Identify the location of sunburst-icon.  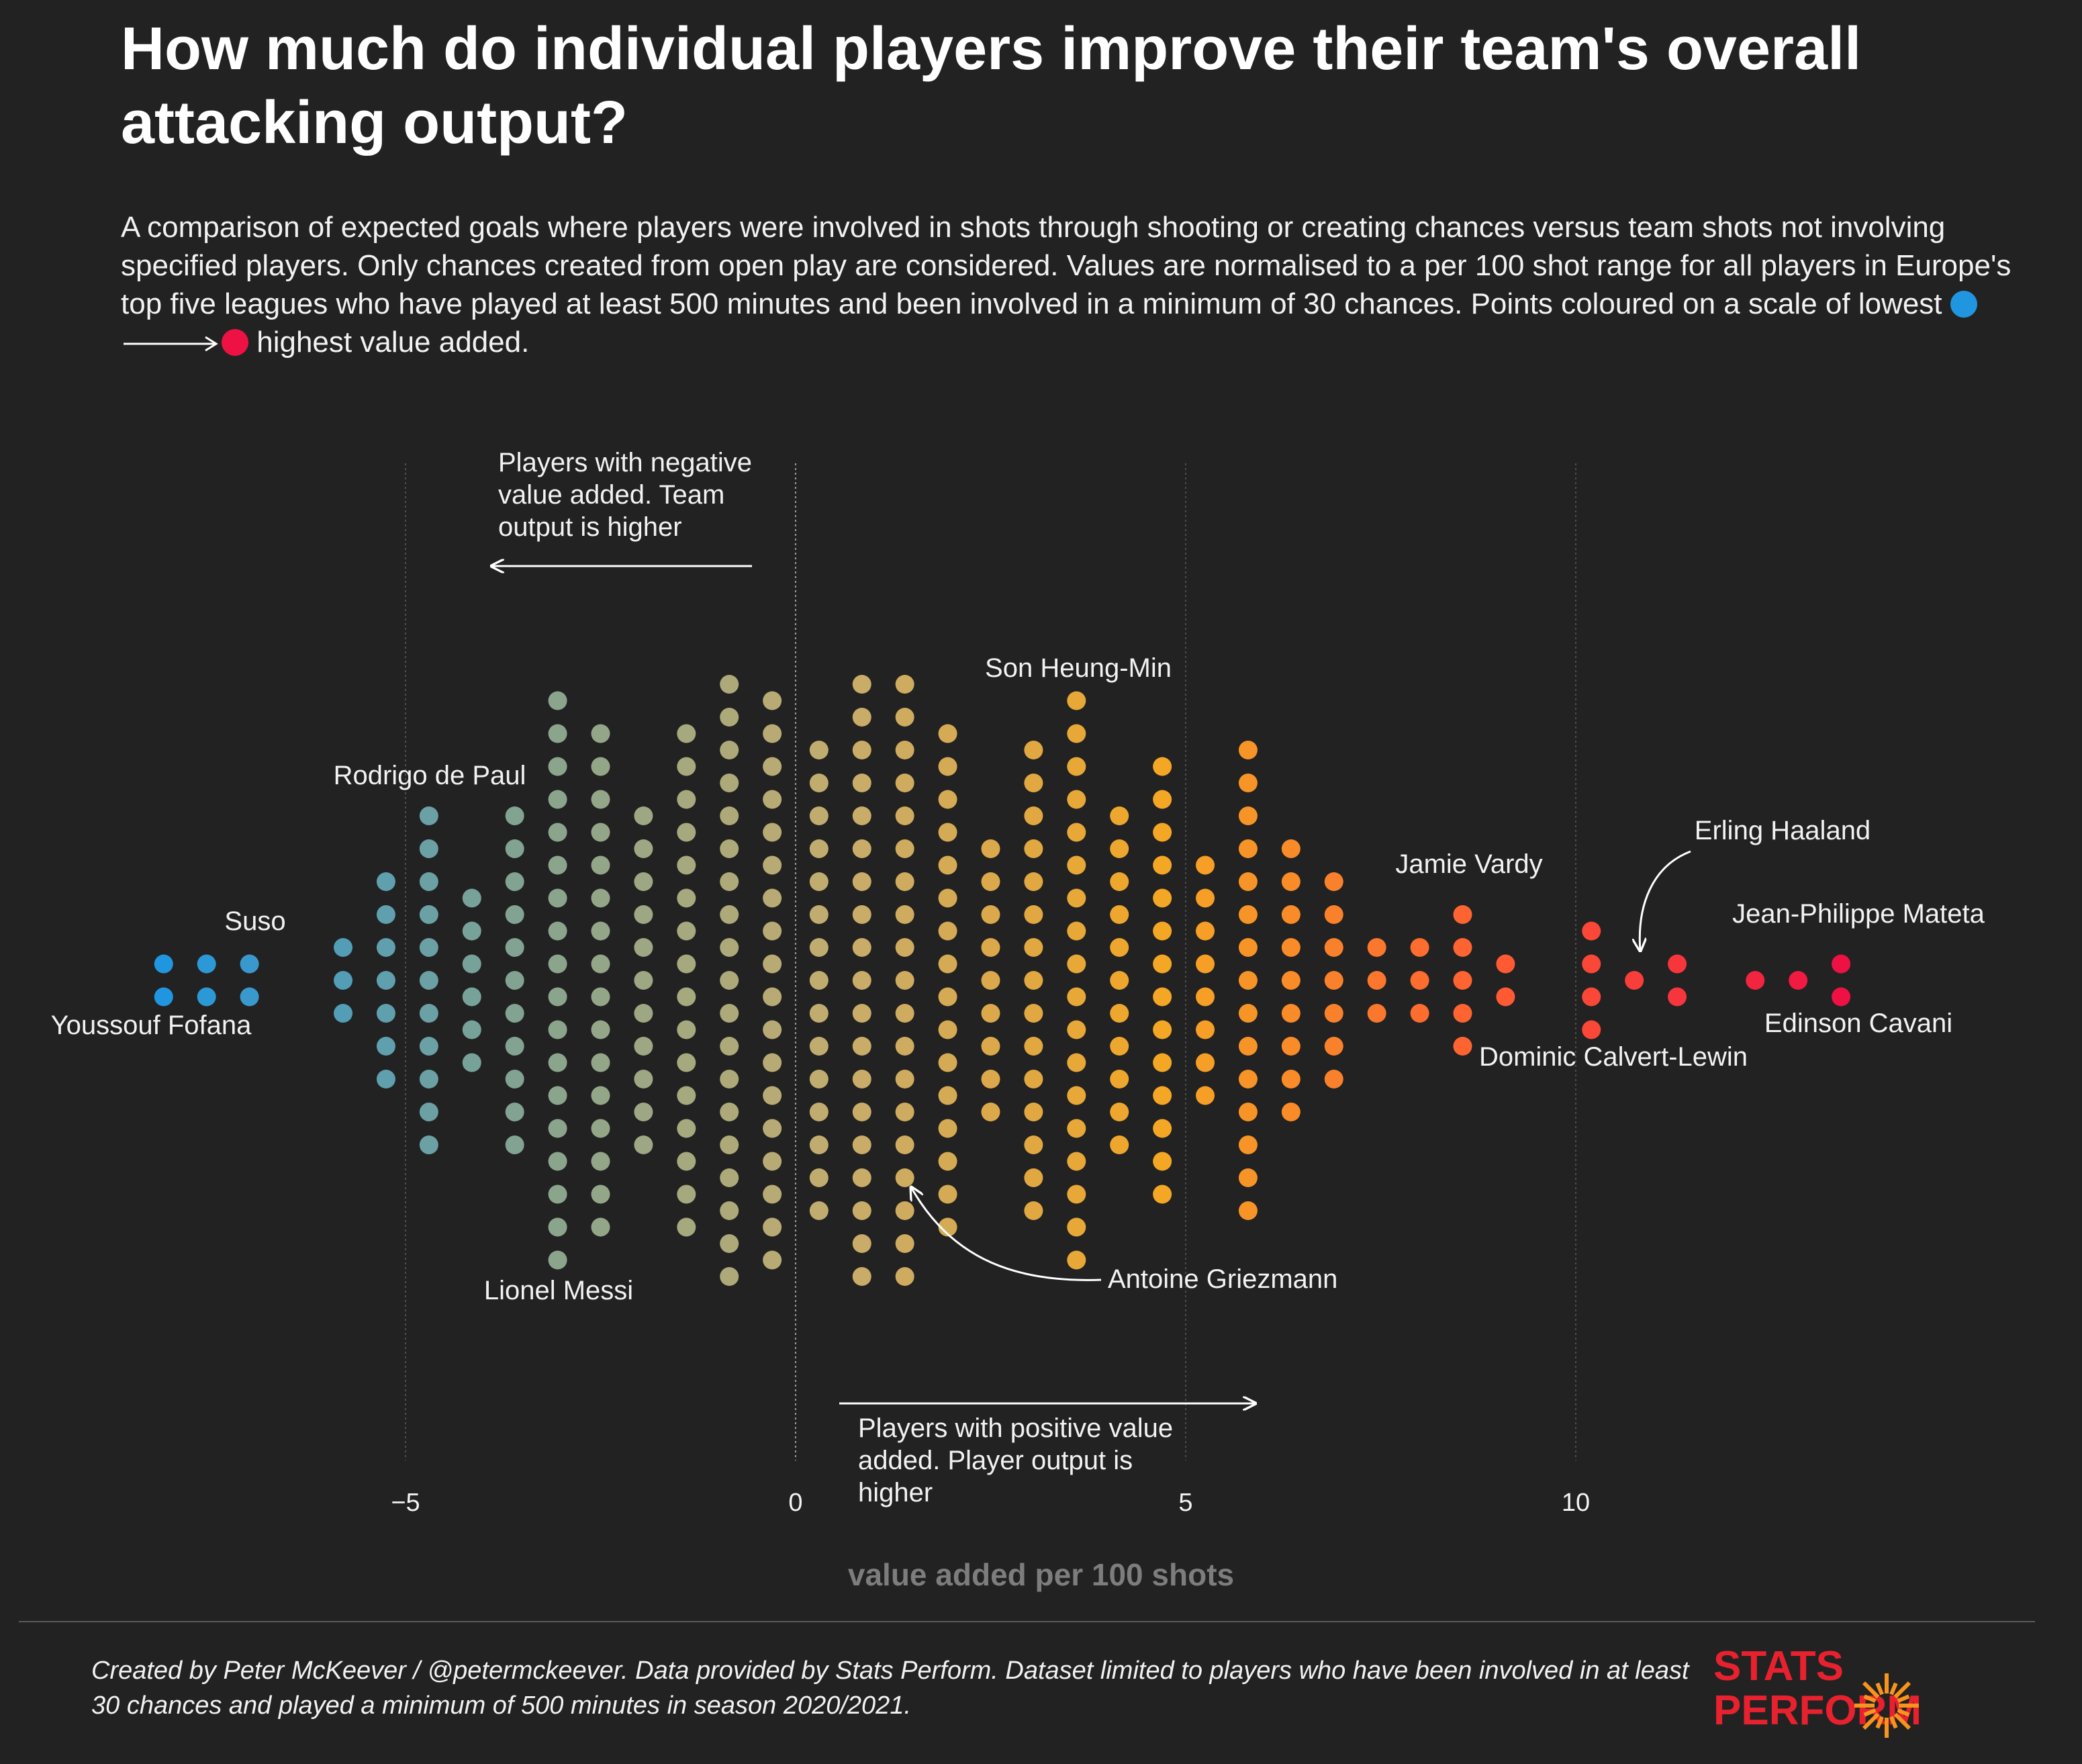
(1886, 1706).